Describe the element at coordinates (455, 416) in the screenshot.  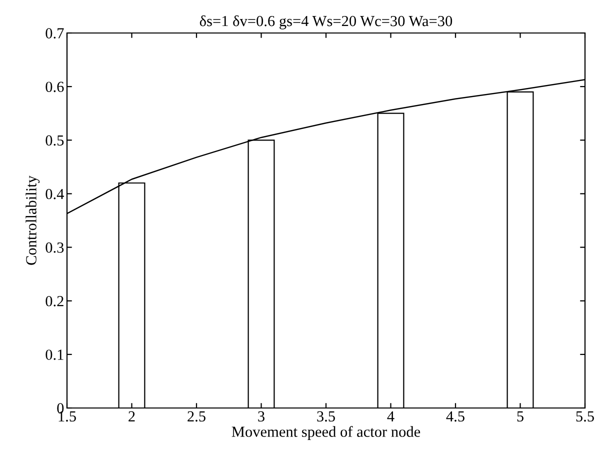
I see `x-tick-label: 4.5` at that location.